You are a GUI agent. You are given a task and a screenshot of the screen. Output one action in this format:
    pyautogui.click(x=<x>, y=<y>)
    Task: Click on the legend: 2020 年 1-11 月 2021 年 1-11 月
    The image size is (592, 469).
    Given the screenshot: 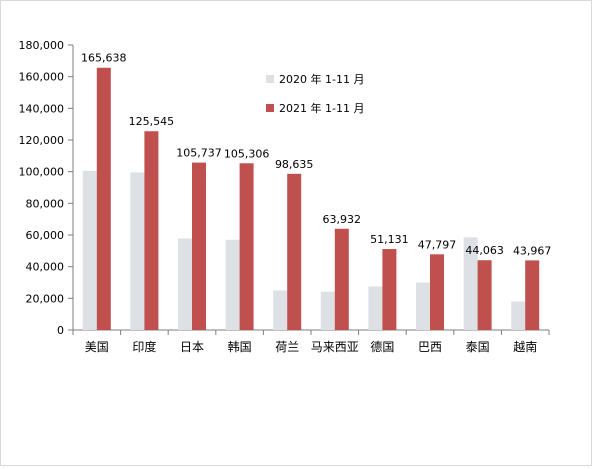 What is the action you would take?
    pyautogui.click(x=315, y=93)
    